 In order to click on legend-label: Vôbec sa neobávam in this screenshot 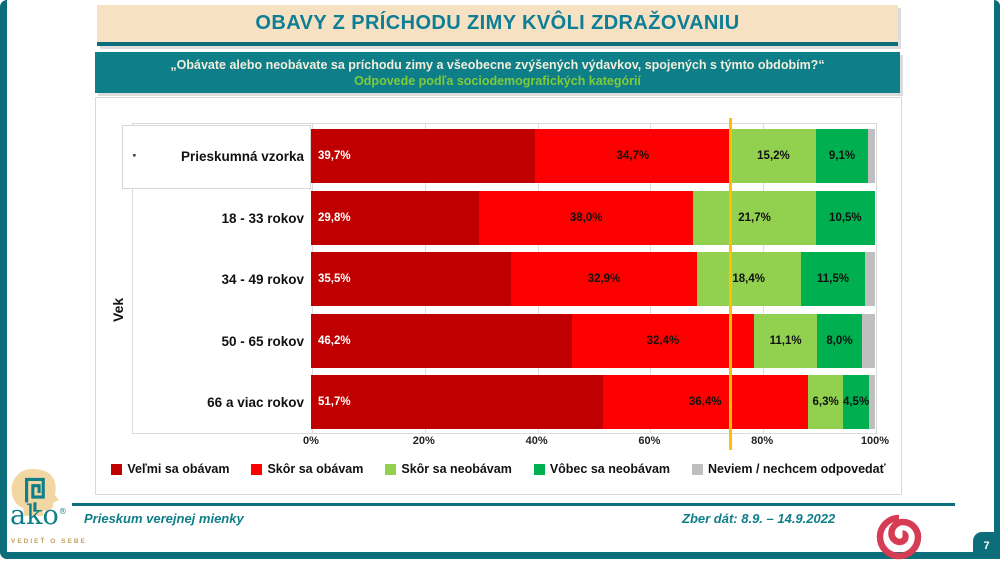, I will do `click(610, 469)`.